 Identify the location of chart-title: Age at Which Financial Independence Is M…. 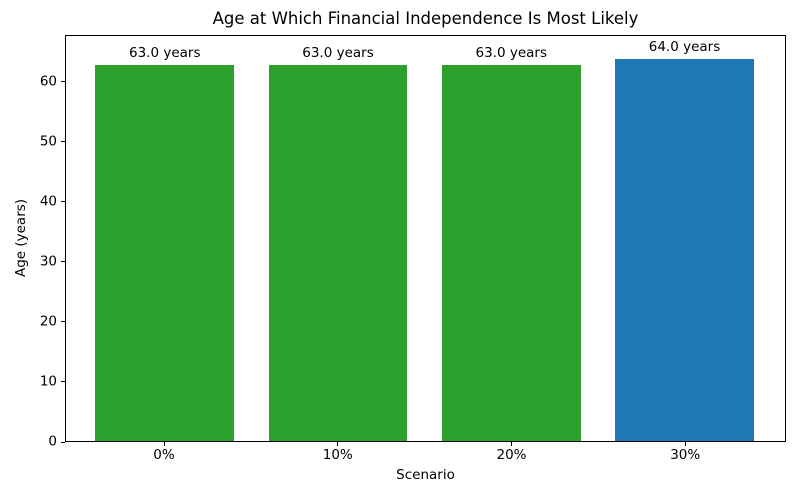
(425, 18).